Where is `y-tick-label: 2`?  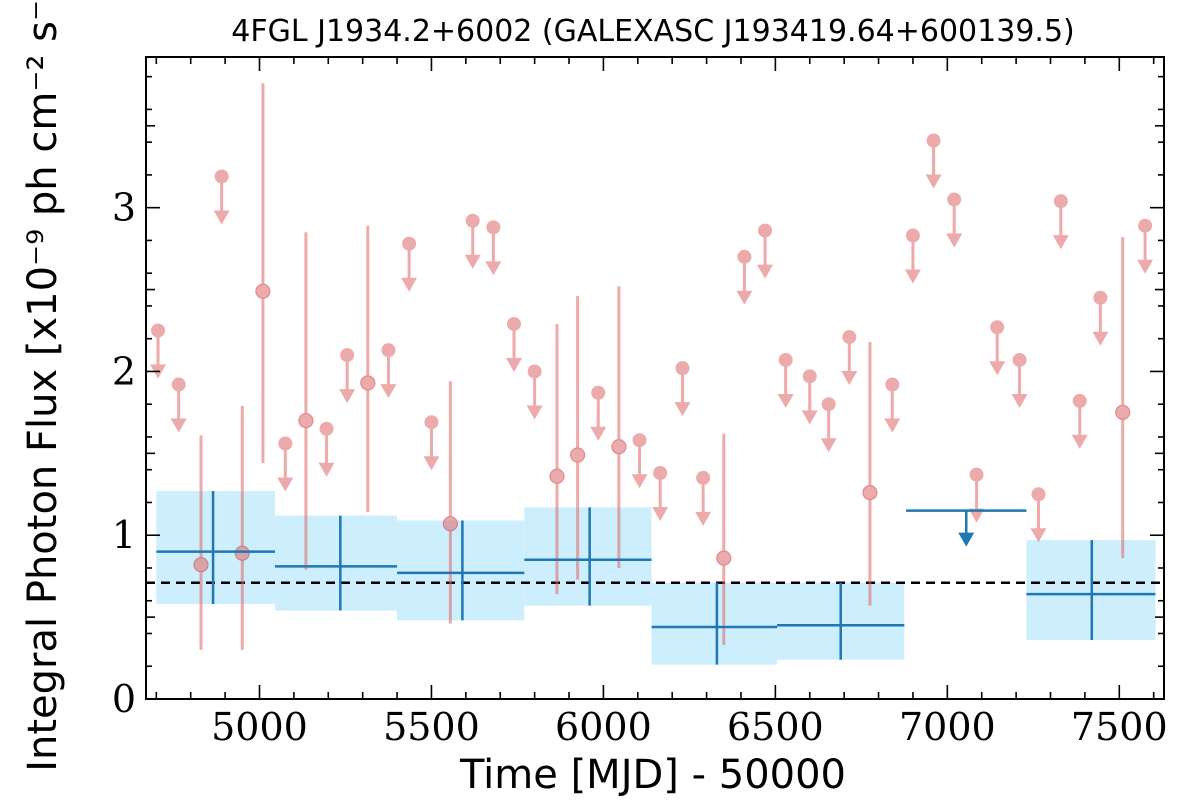
y-tick-label: 2 is located at coordinates (124, 371).